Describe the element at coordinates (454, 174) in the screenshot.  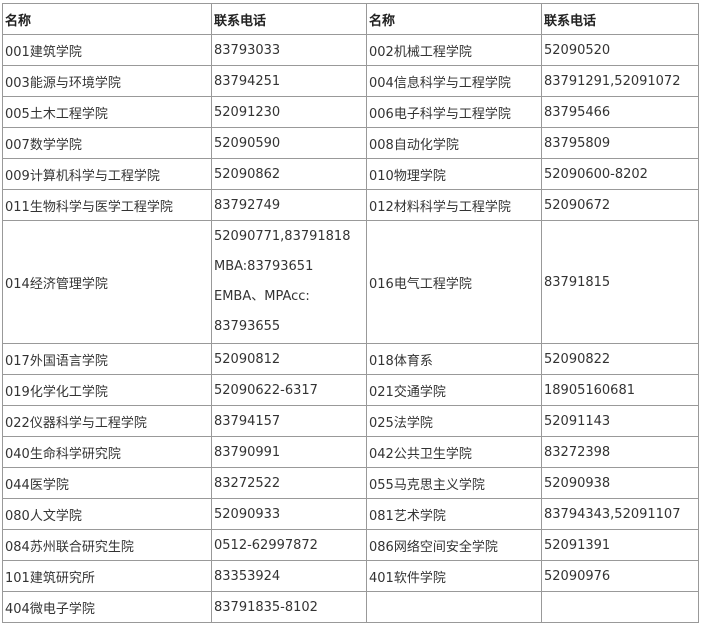
I see `department-name-cell: 010物理学院` at that location.